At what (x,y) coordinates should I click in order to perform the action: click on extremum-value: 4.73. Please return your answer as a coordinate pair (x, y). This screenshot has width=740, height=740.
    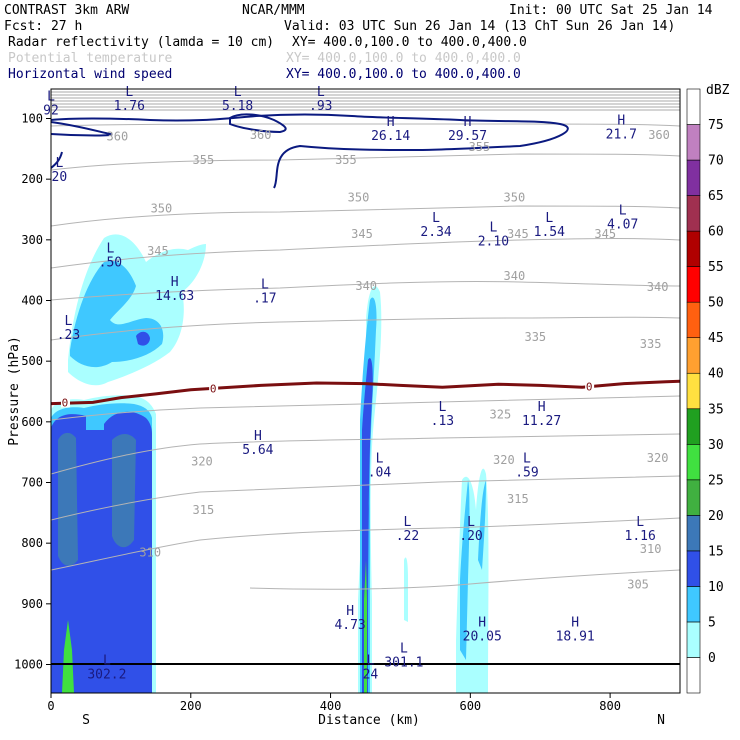
    Looking at the image, I should click on (349, 625).